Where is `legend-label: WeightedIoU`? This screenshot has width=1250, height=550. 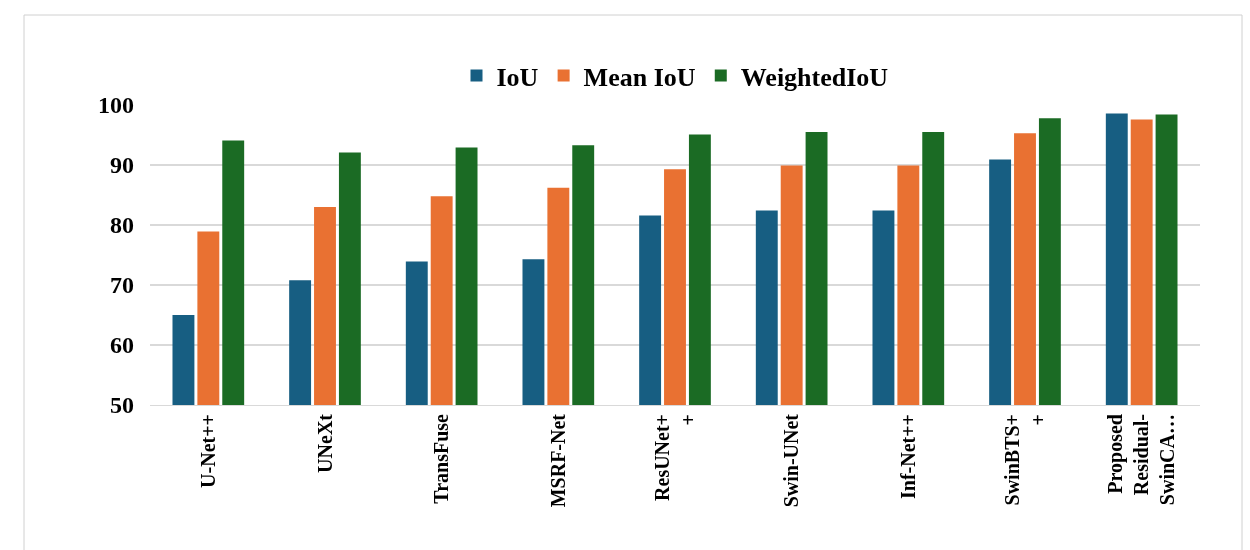
legend-label: WeightedIoU is located at coordinates (814, 77).